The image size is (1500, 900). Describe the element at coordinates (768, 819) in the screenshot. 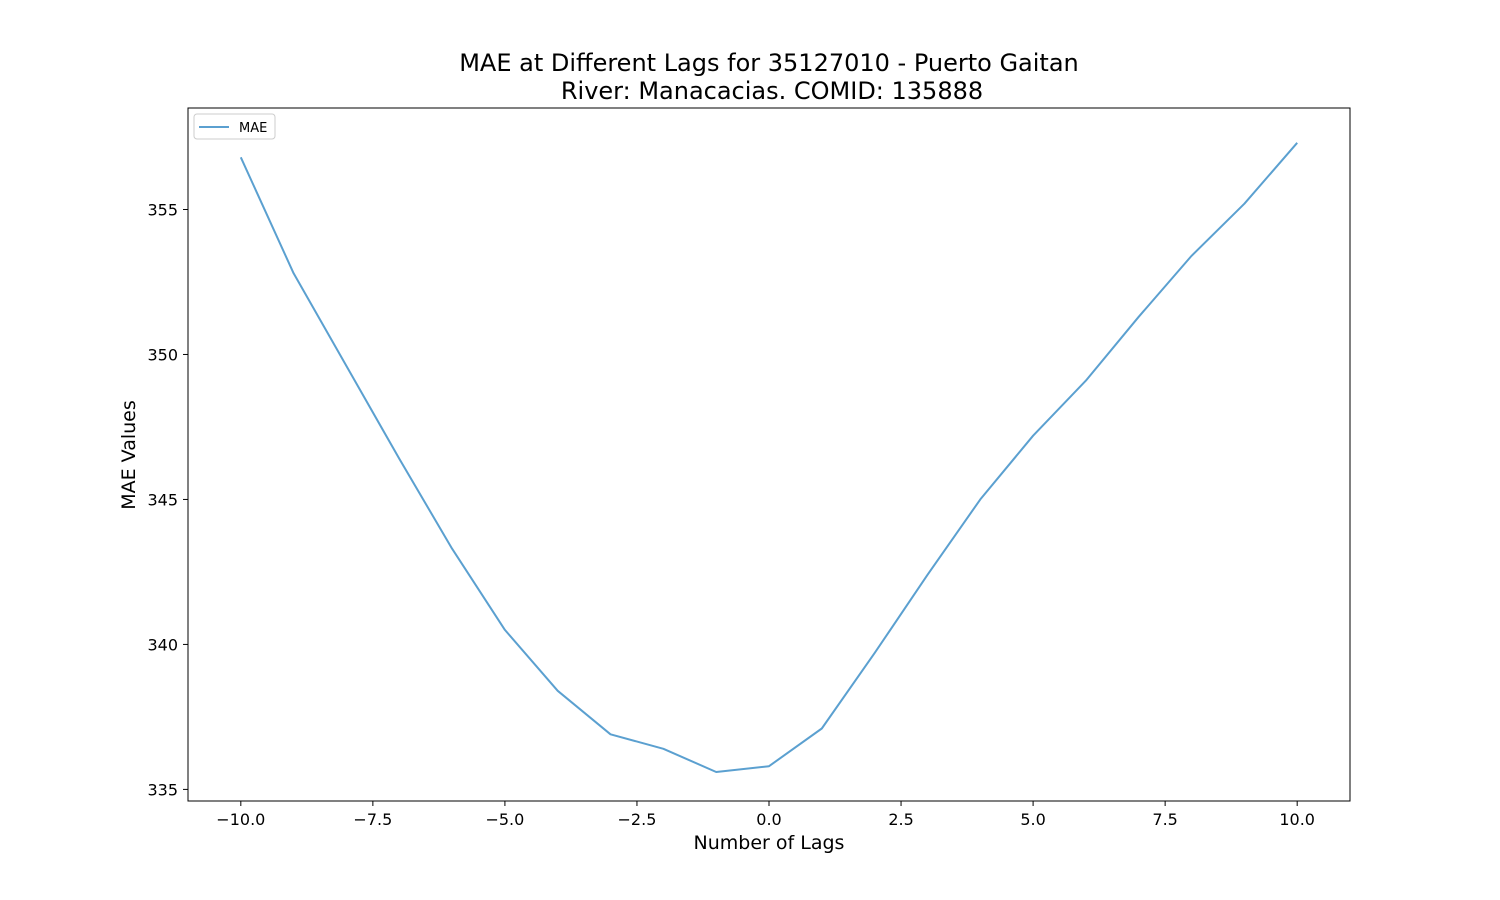

I see `x-tick-label: 0.0` at that location.